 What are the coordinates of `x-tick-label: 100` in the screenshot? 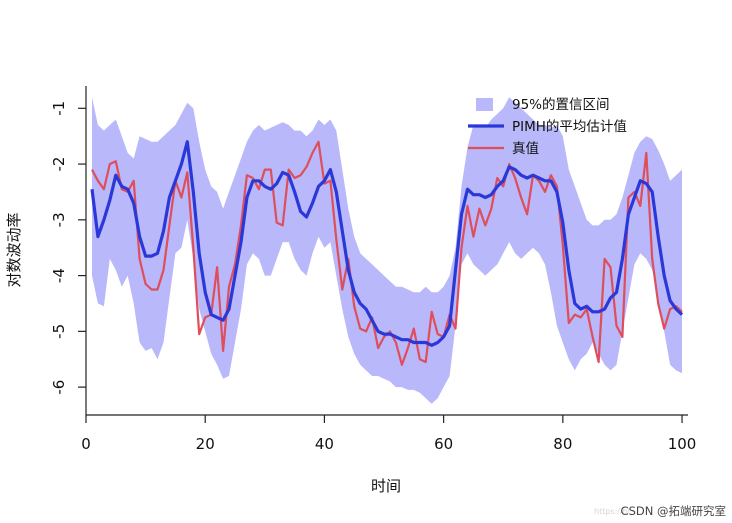 It's located at (682, 444).